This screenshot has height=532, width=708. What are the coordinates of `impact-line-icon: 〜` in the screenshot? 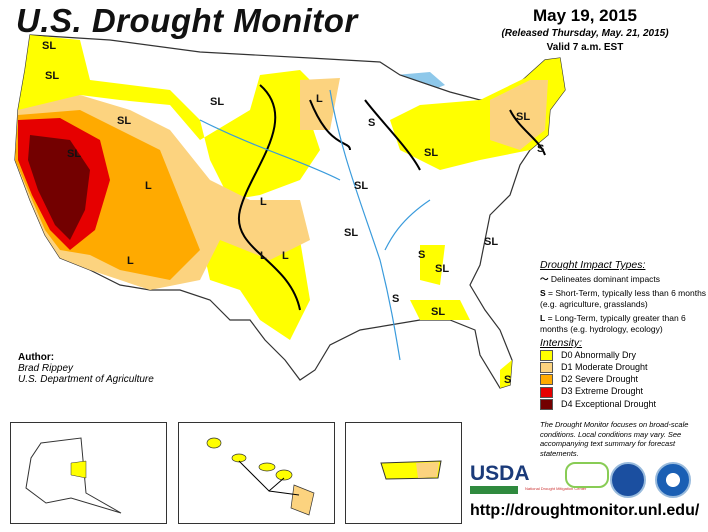 It's located at (544, 279).